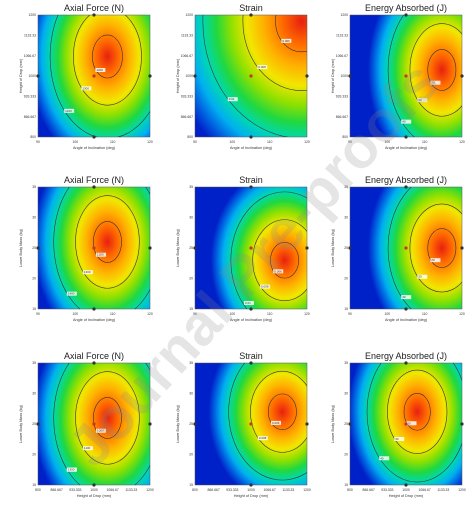  What do you see at coordinates (406, 8) in the screenshot?
I see `panel-title: Energy Absorbed (J)` at bounding box center [406, 8].